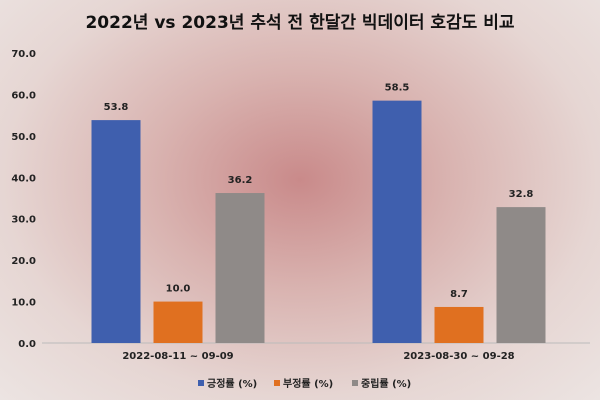 This screenshot has width=600, height=400. What do you see at coordinates (23, 137) in the screenshot?
I see `y-tick-label: 50.0` at bounding box center [23, 137].